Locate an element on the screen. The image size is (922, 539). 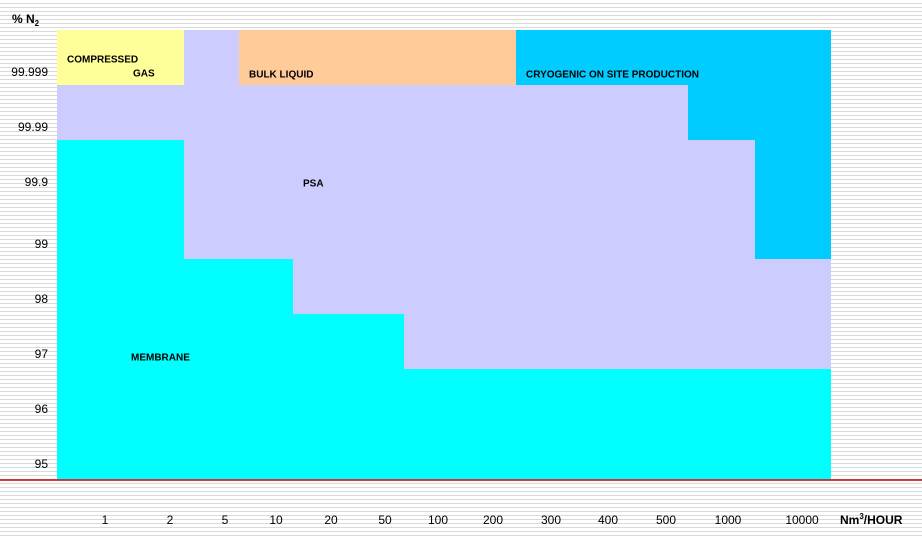
region-label: PSA is located at coordinates (313, 184).